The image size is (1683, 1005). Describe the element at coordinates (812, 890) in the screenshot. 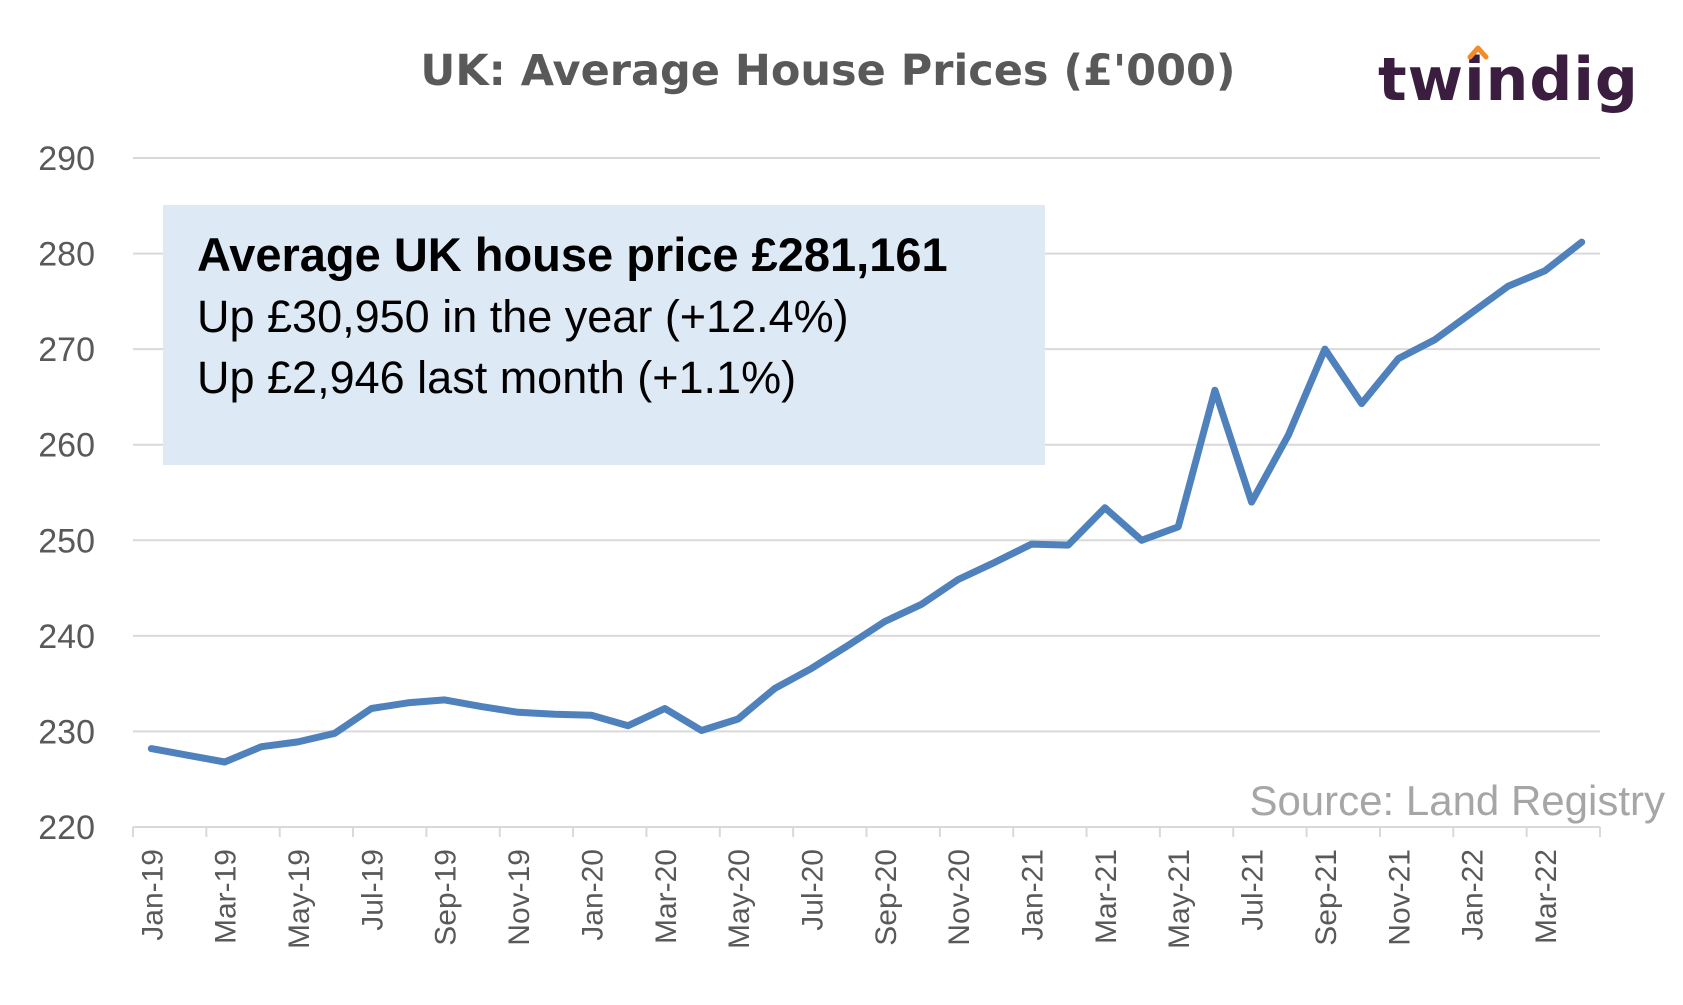

I see `x-tick-label: Jul-20` at that location.